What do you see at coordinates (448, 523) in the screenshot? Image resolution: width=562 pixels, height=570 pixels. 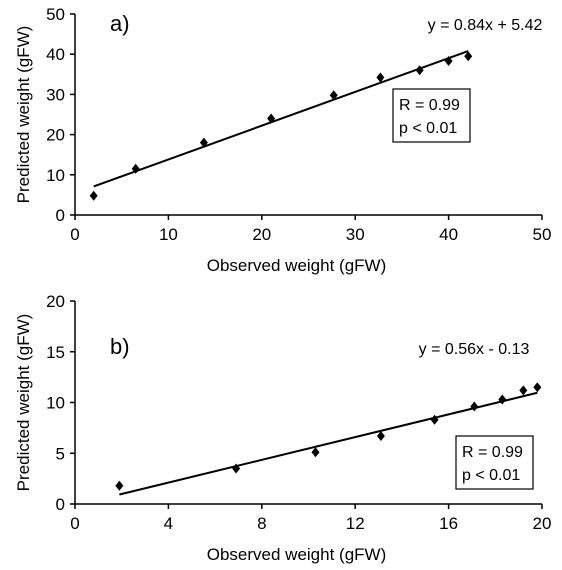 I see `x-tick-label: 16` at bounding box center [448, 523].